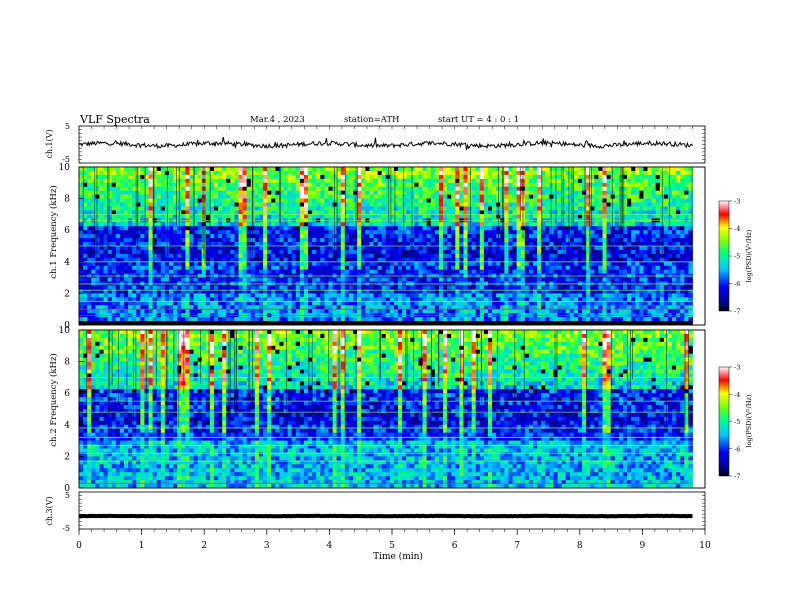  Describe the element at coordinates (67, 495) in the screenshot. I see `ch3-ytick-top: 5` at that location.